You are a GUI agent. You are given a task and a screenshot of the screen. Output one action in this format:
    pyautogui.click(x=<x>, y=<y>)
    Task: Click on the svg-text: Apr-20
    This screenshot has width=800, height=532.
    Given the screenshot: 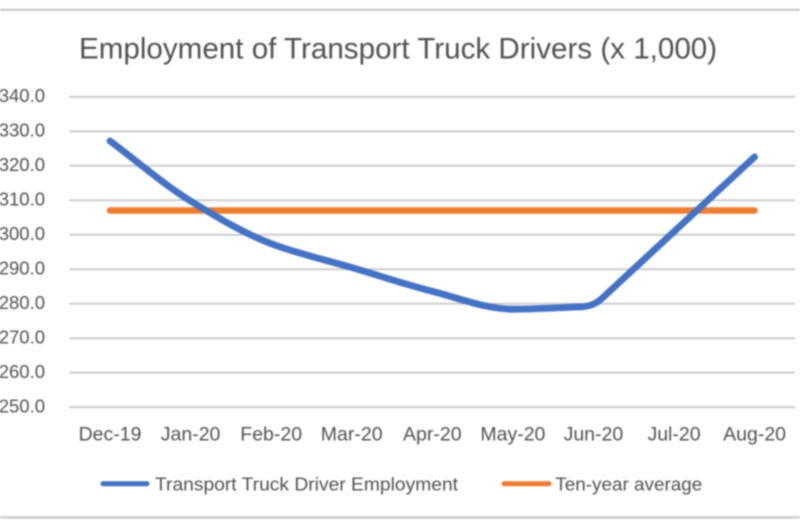 What is the action you would take?
    pyautogui.click(x=432, y=435)
    